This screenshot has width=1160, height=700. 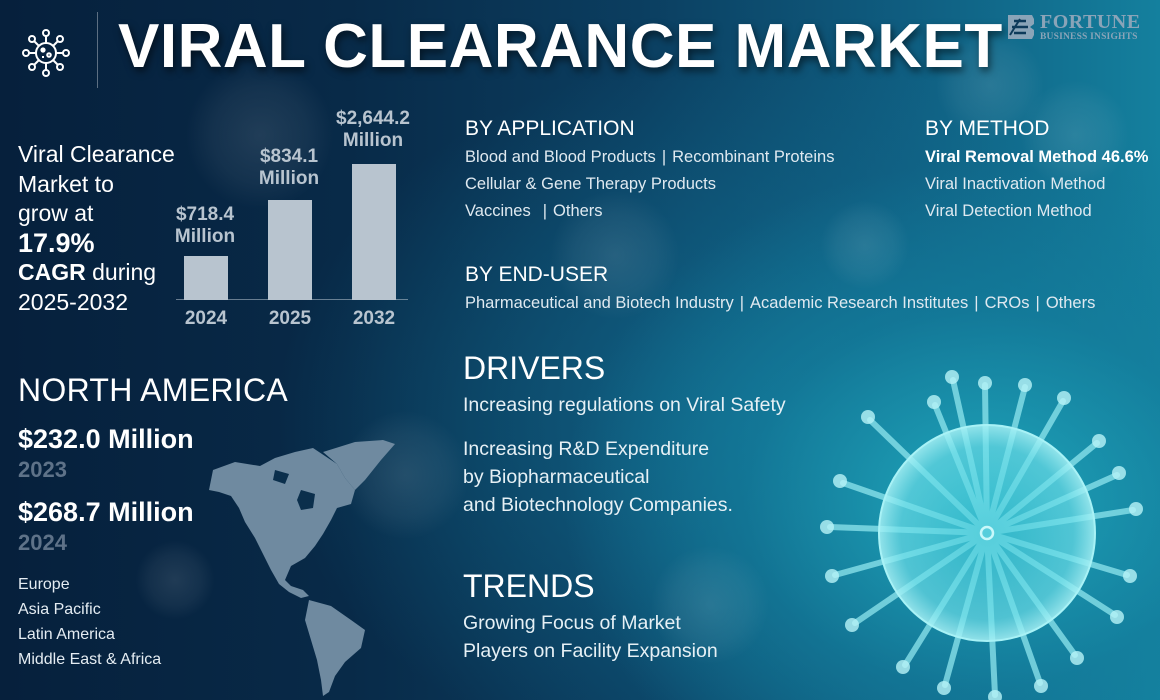 What do you see at coordinates (52, 272) in the screenshot?
I see `cagr-label: CAGR` at bounding box center [52, 272].